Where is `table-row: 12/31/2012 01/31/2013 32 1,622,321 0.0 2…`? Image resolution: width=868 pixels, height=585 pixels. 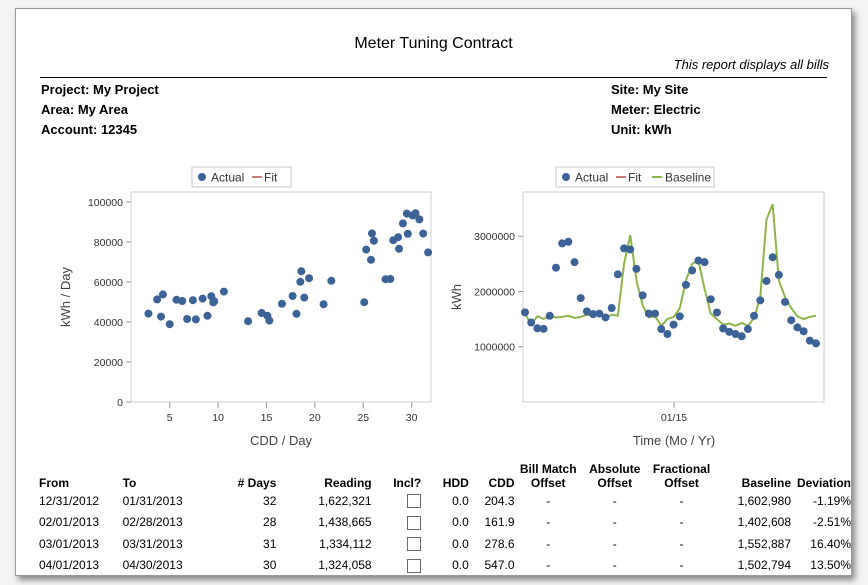
table-row: 12/31/2012 01/31/2013 32 1,622,321 0.0 2… is located at coordinates (445, 501).